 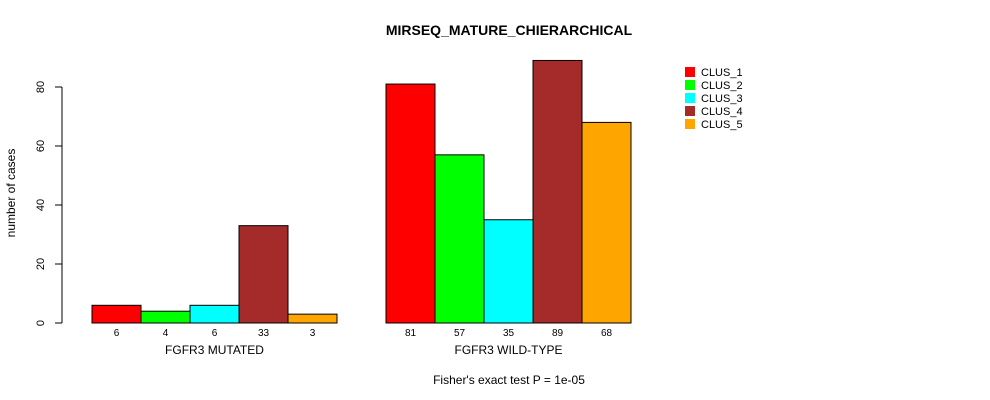 I want to click on bar-value-label: 3, so click(x=313, y=333).